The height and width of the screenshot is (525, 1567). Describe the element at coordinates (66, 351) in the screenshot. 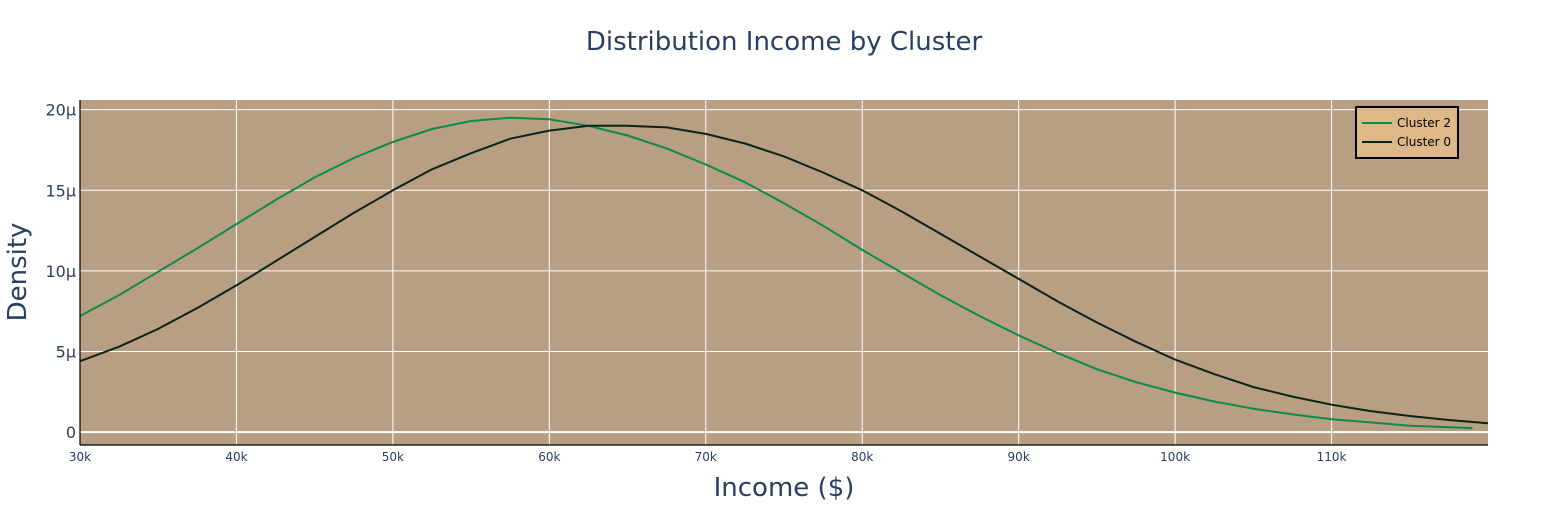

I see `y-tick-label: 5μ` at that location.